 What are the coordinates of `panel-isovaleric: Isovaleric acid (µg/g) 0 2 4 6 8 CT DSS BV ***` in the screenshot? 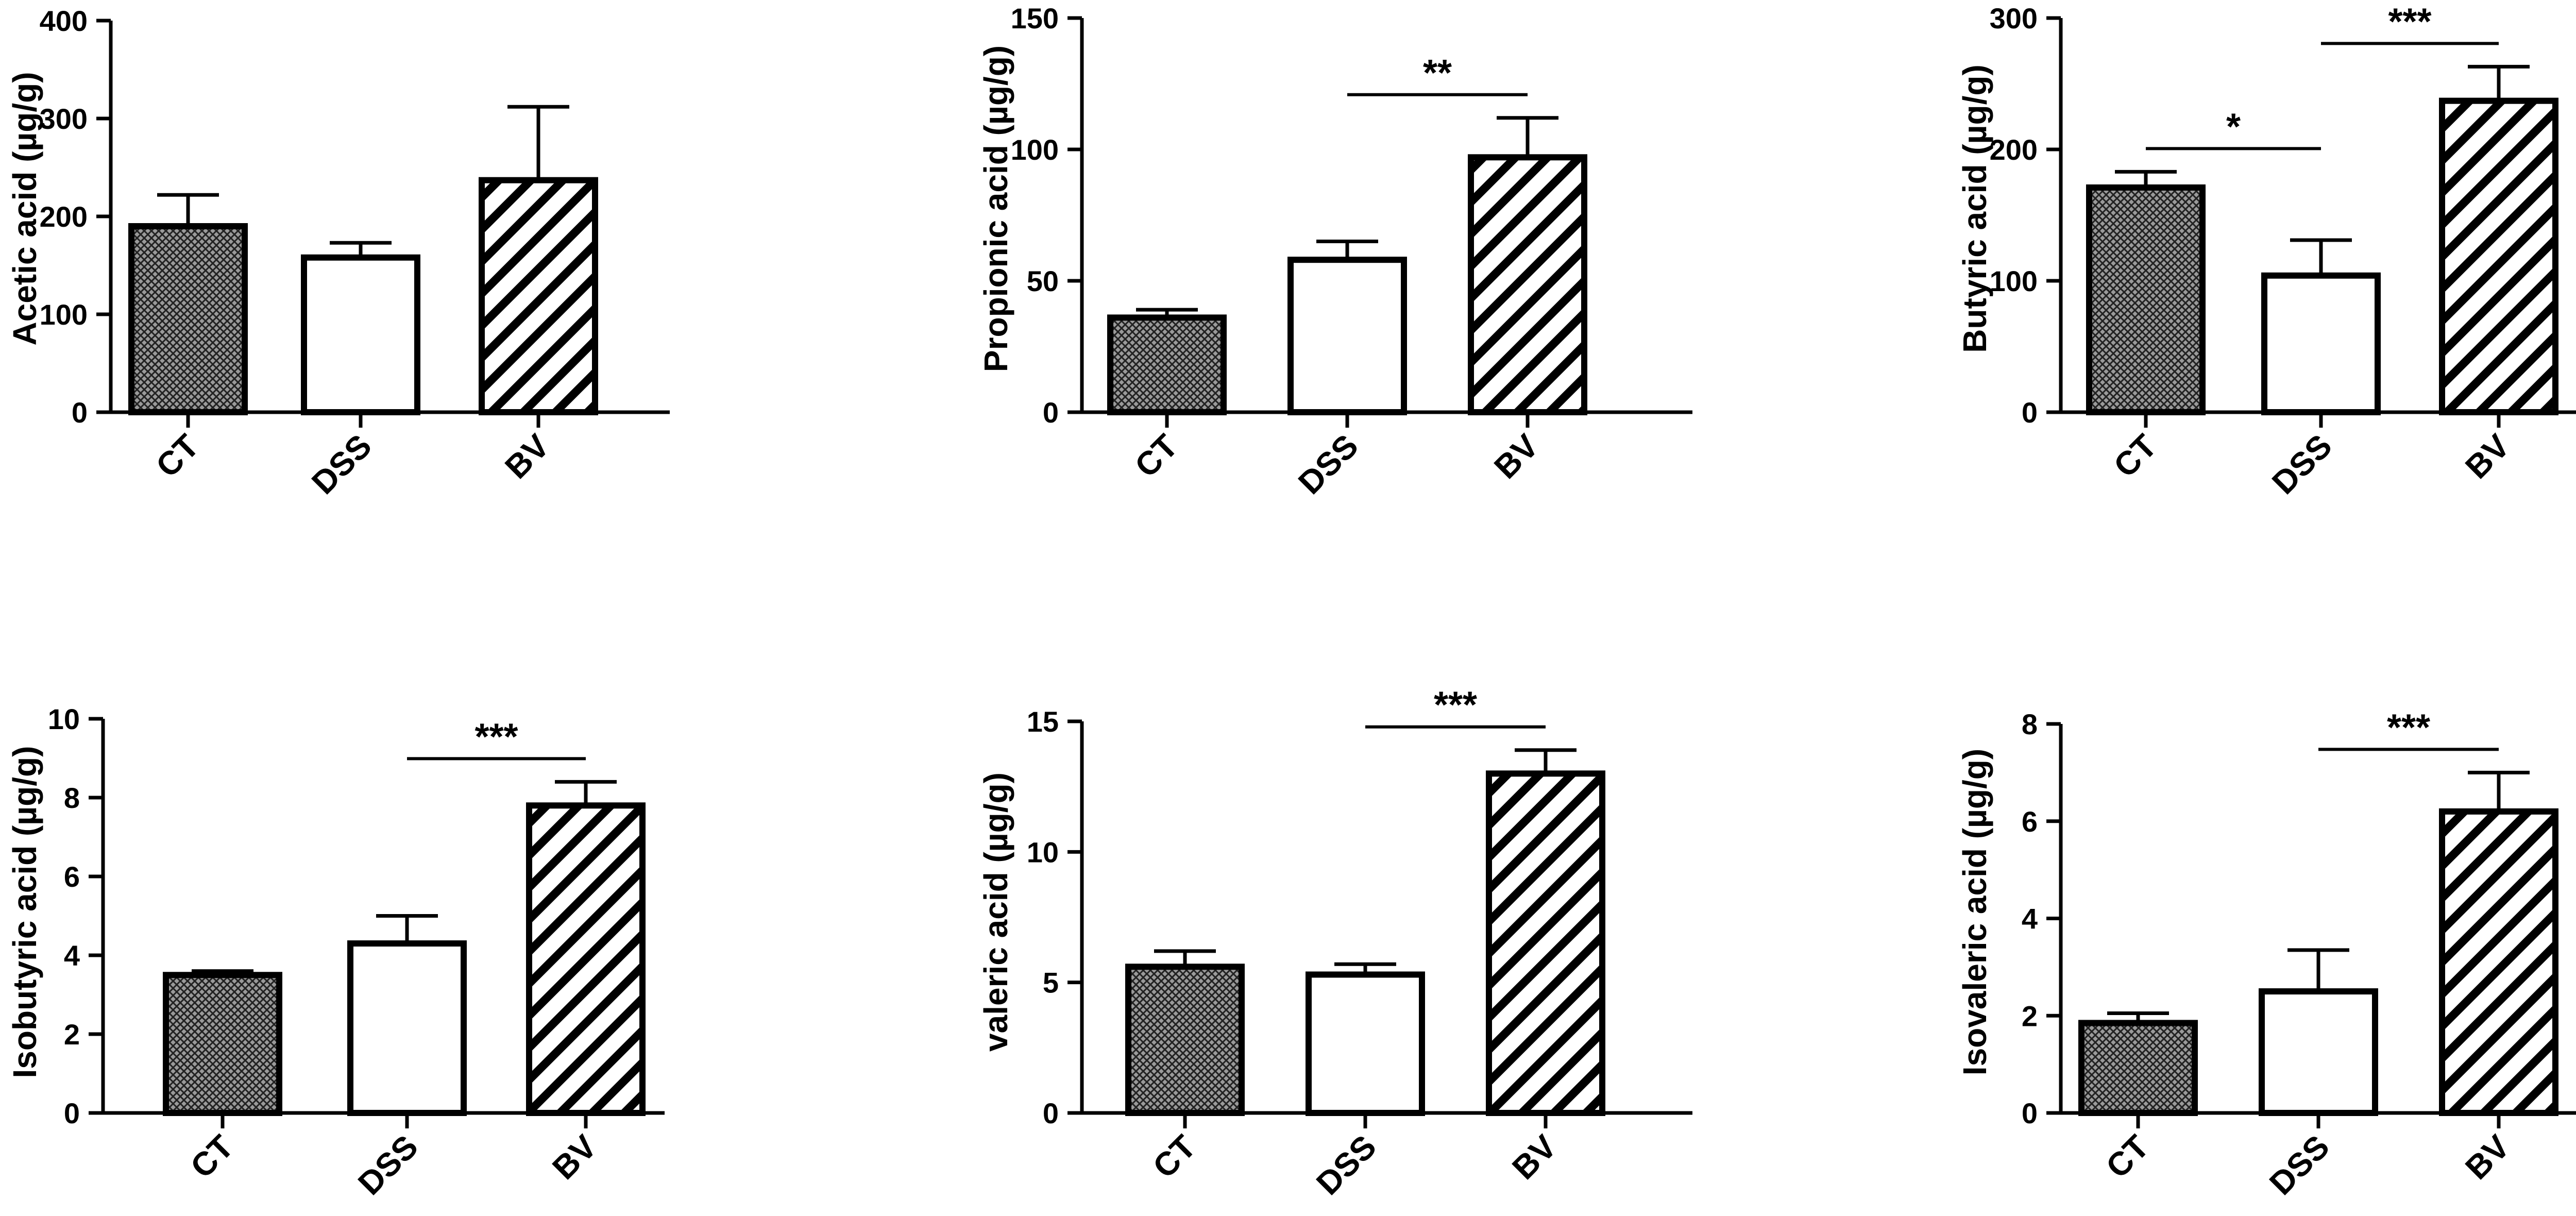 It's located at (2266, 954).